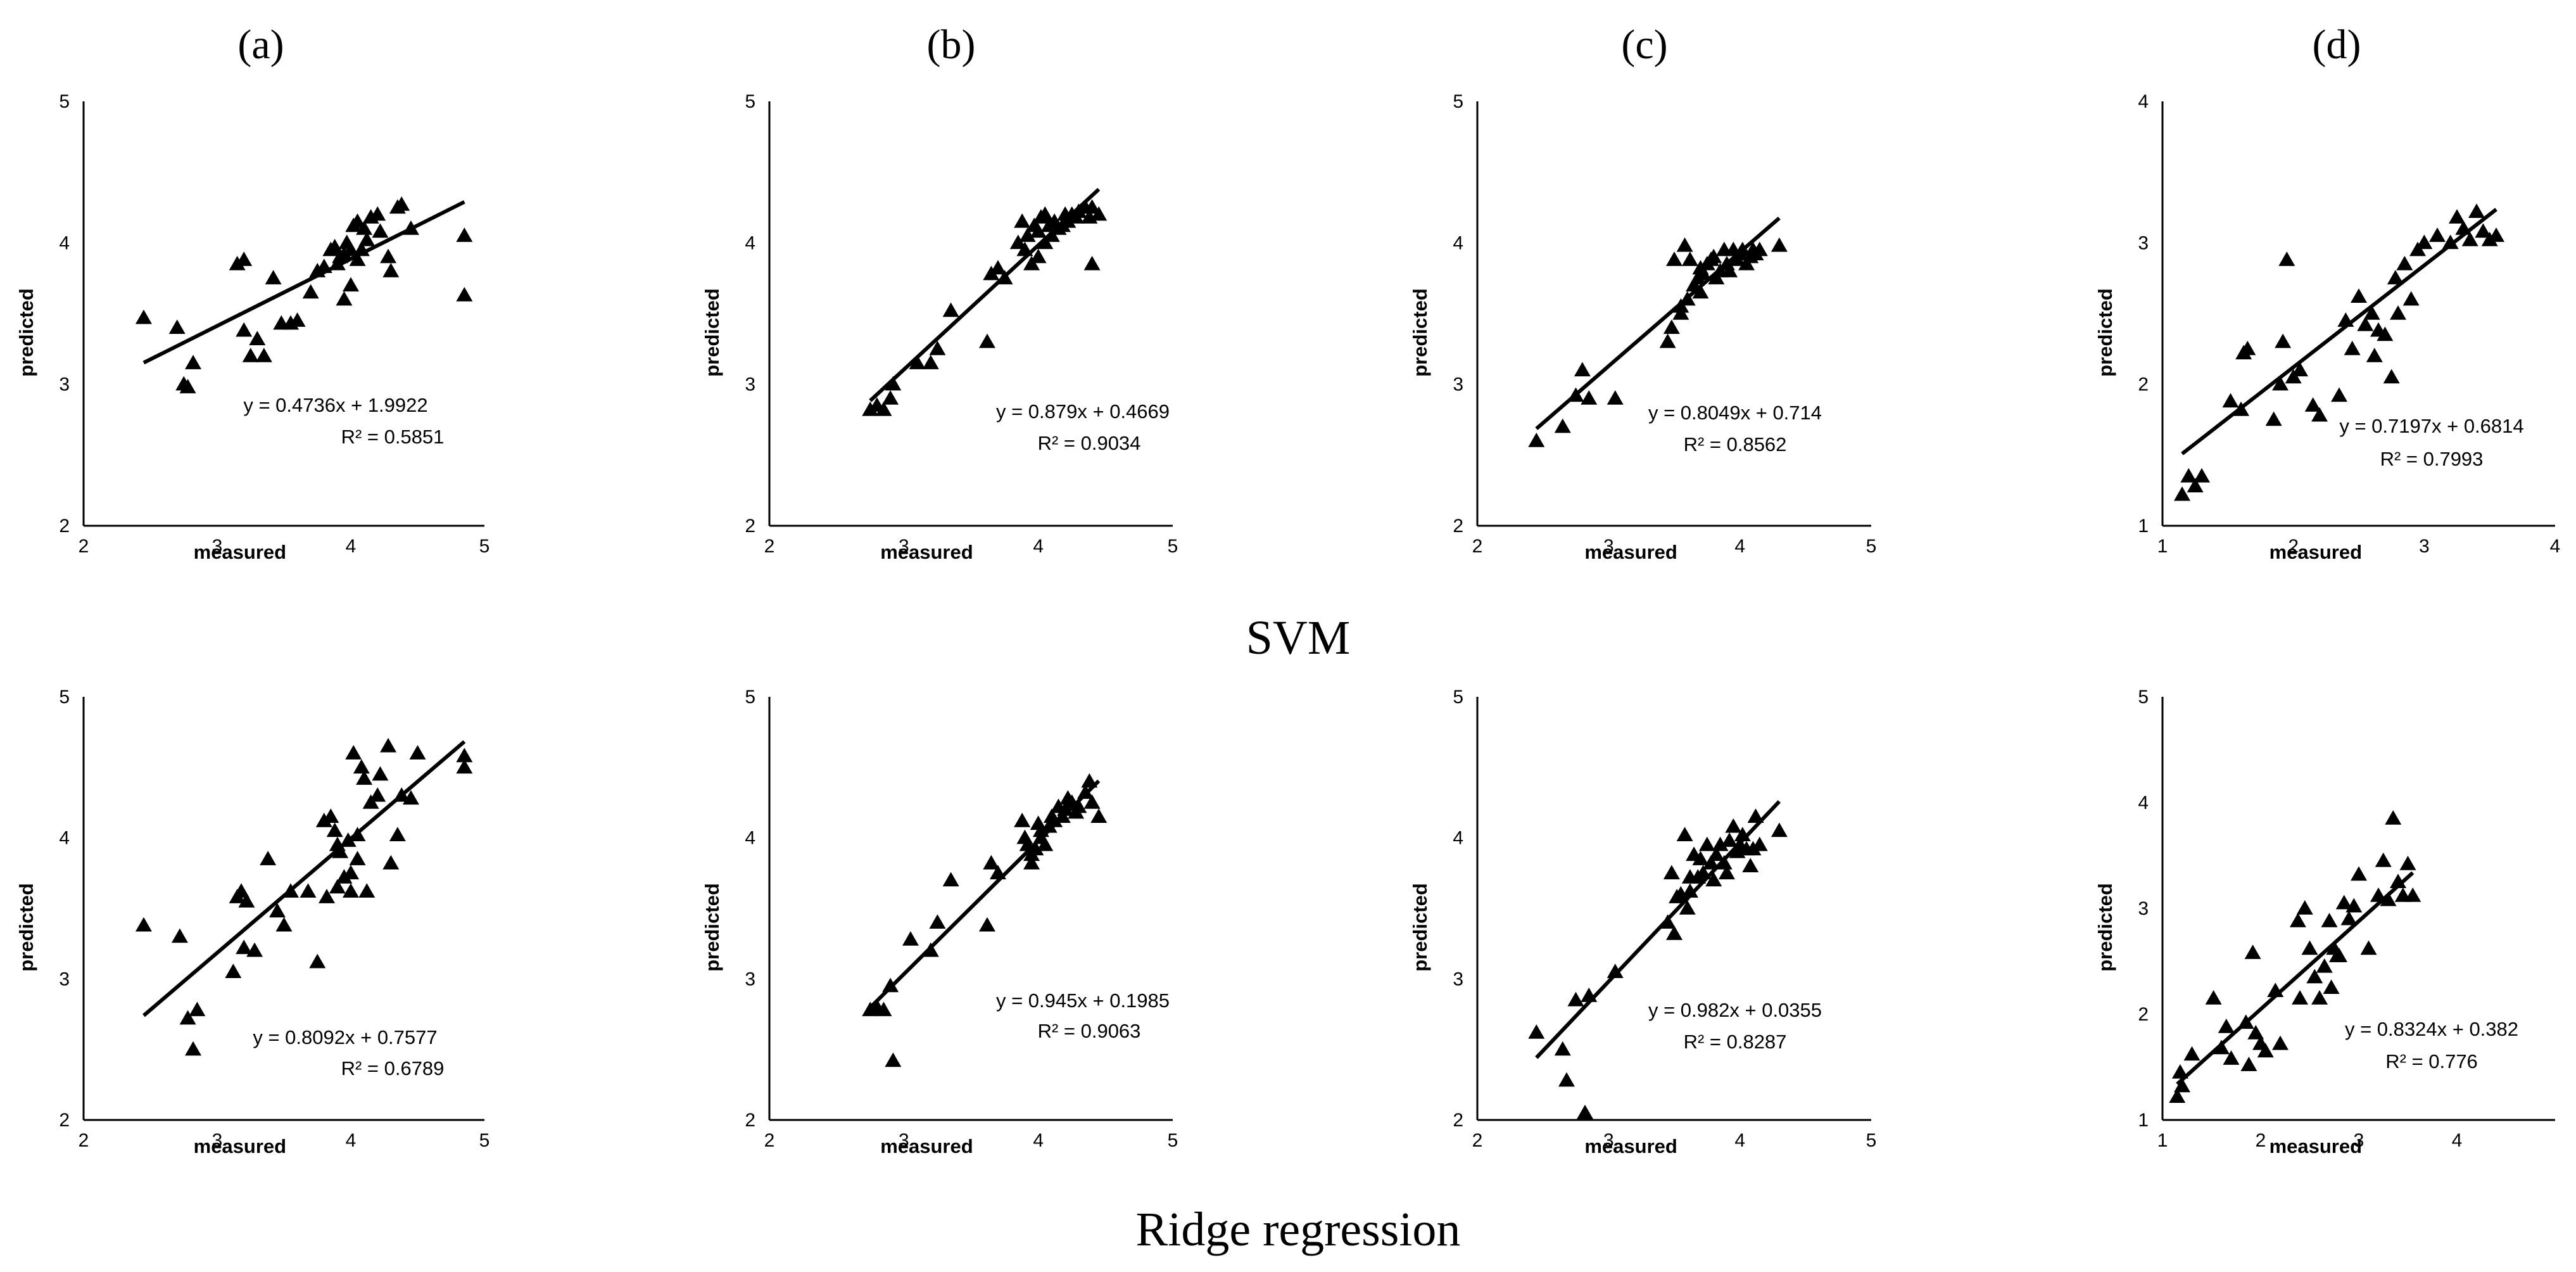  What do you see at coordinates (393, 437) in the screenshot?
I see `r-squared-label: R² = 0.5851` at bounding box center [393, 437].